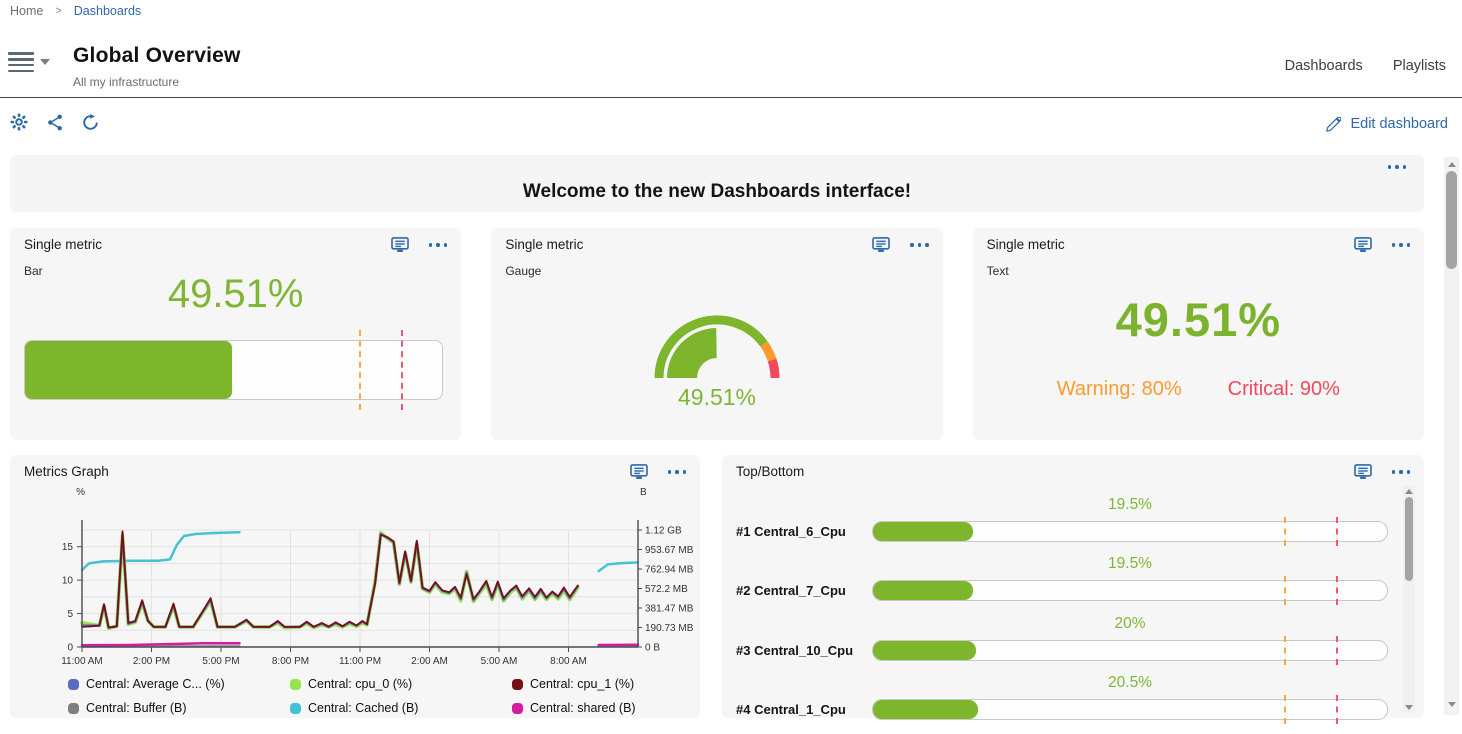 The height and width of the screenshot is (734, 1462). Describe the element at coordinates (90, 122) in the screenshot. I see `refresh-icon` at that location.